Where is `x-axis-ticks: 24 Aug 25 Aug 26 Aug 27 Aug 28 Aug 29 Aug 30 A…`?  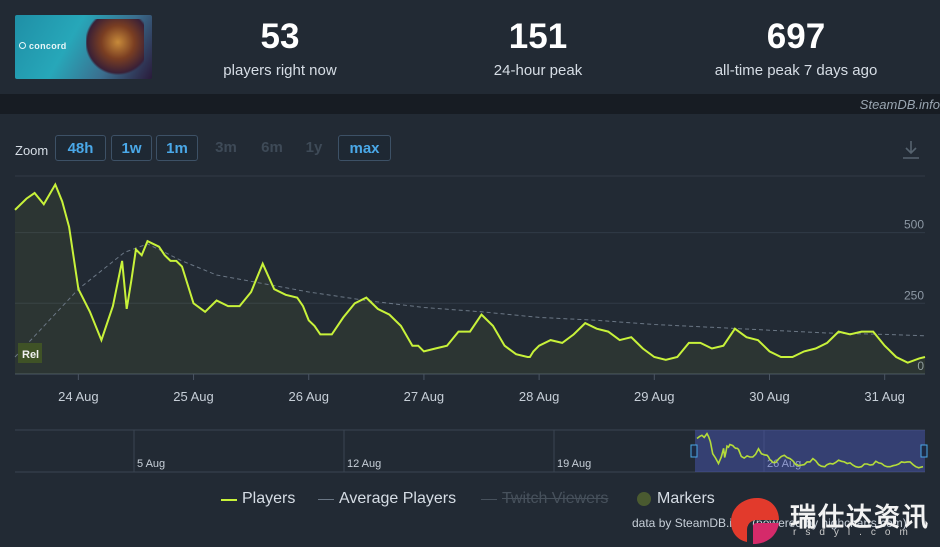 x-axis-ticks: 24 Aug 25 Aug 26 Aug 27 Aug 28 Aug 29 Aug 30 A… is located at coordinates (470, 388).